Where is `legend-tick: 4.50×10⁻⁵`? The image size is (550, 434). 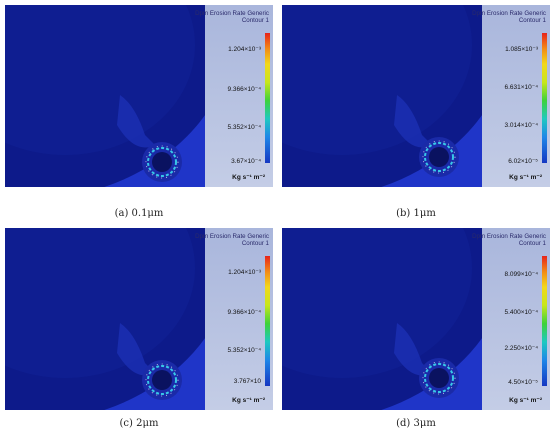
legend-tick: 4.50×10⁻⁵ is located at coordinates (523, 382).